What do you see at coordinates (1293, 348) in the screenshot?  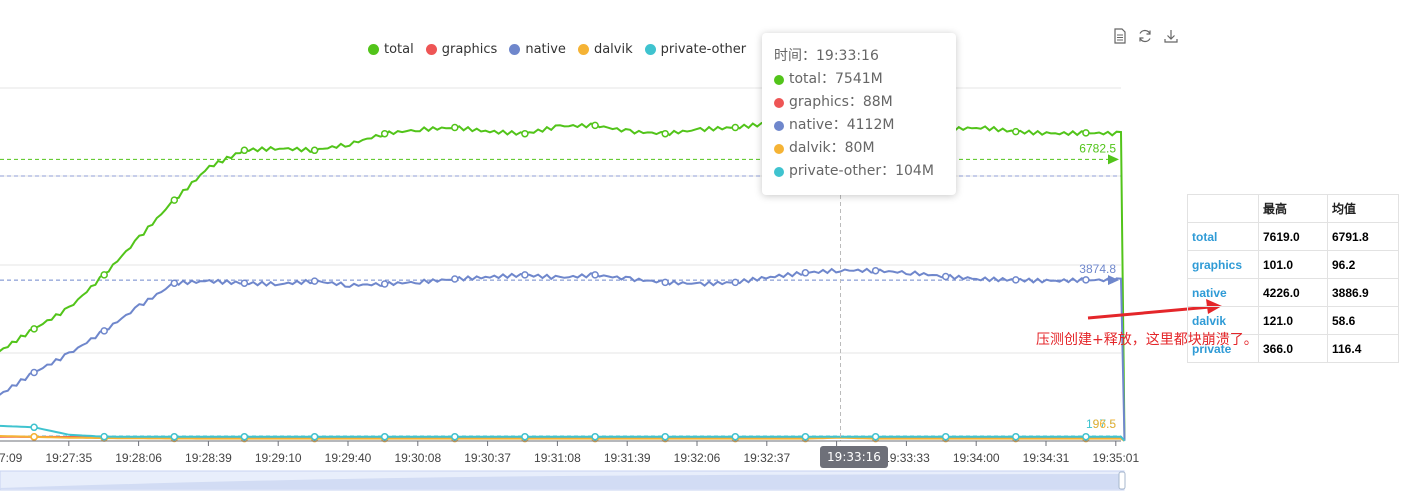 I see `stats-max: 366.0` at bounding box center [1293, 348].